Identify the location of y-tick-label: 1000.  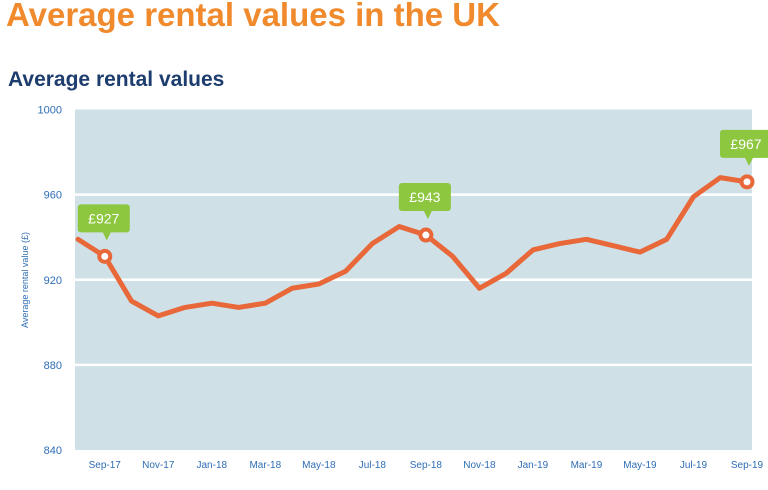
(50, 111).